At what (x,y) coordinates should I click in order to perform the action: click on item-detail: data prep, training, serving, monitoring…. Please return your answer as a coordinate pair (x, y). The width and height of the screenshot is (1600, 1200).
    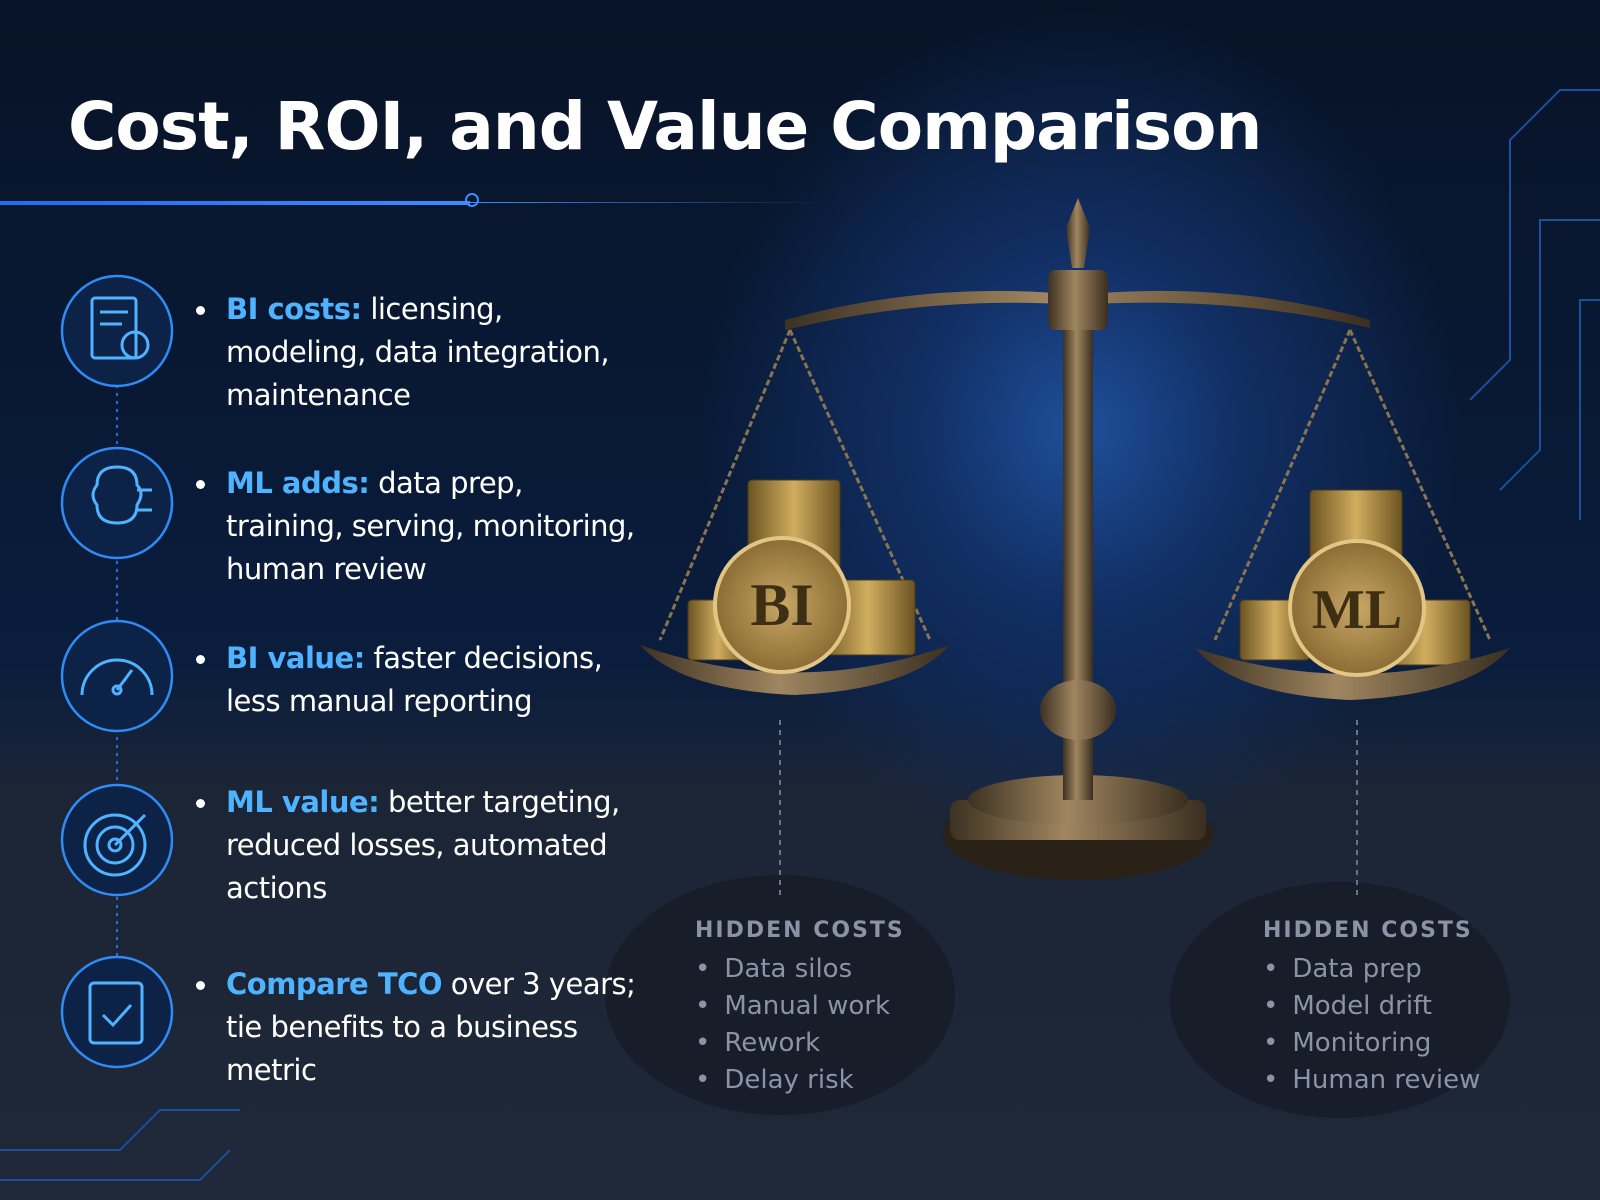
    Looking at the image, I should click on (430, 526).